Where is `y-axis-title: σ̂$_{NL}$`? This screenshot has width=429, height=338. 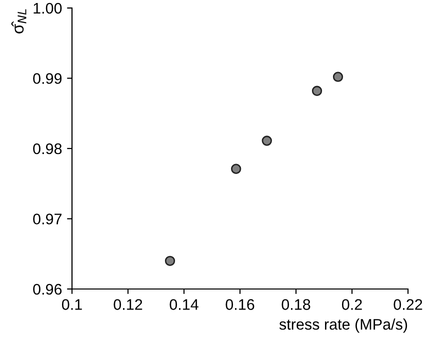 y-axis-title: σ̂$_{NL}$ is located at coordinates (18, 21).